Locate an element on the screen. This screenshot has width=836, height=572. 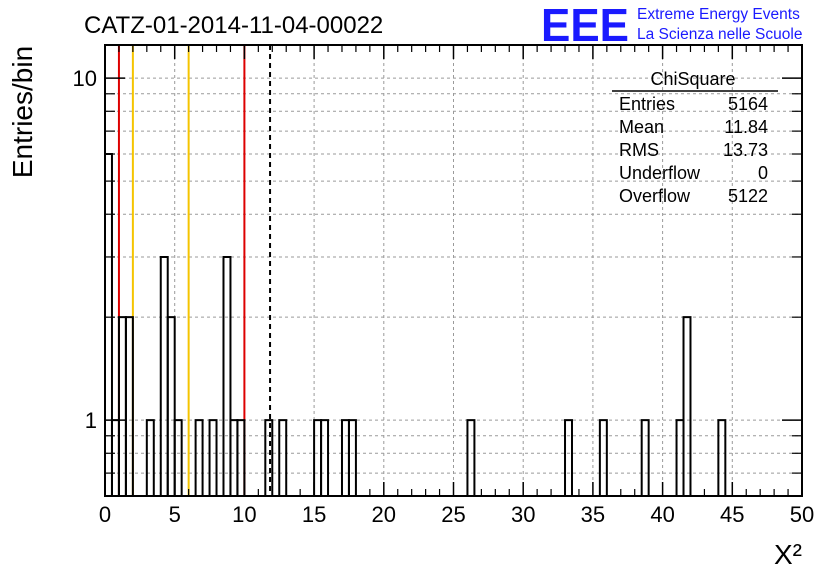
x-tick-label-40: 40 is located at coordinates (662, 514).